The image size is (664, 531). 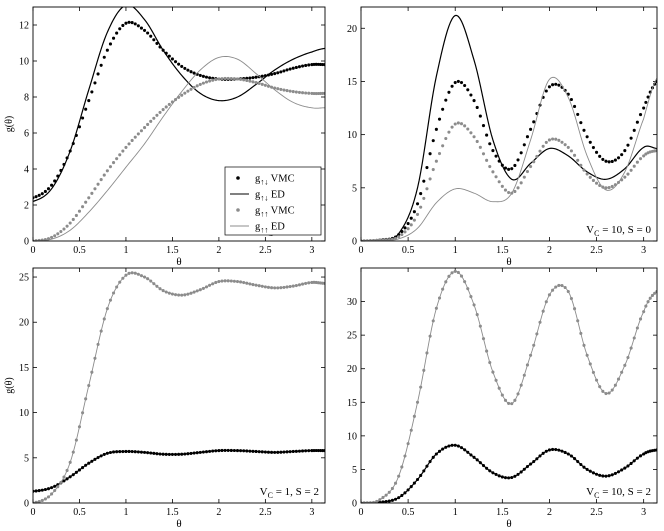 I want to click on y-tick-label: 5, so click(x=354, y=470).